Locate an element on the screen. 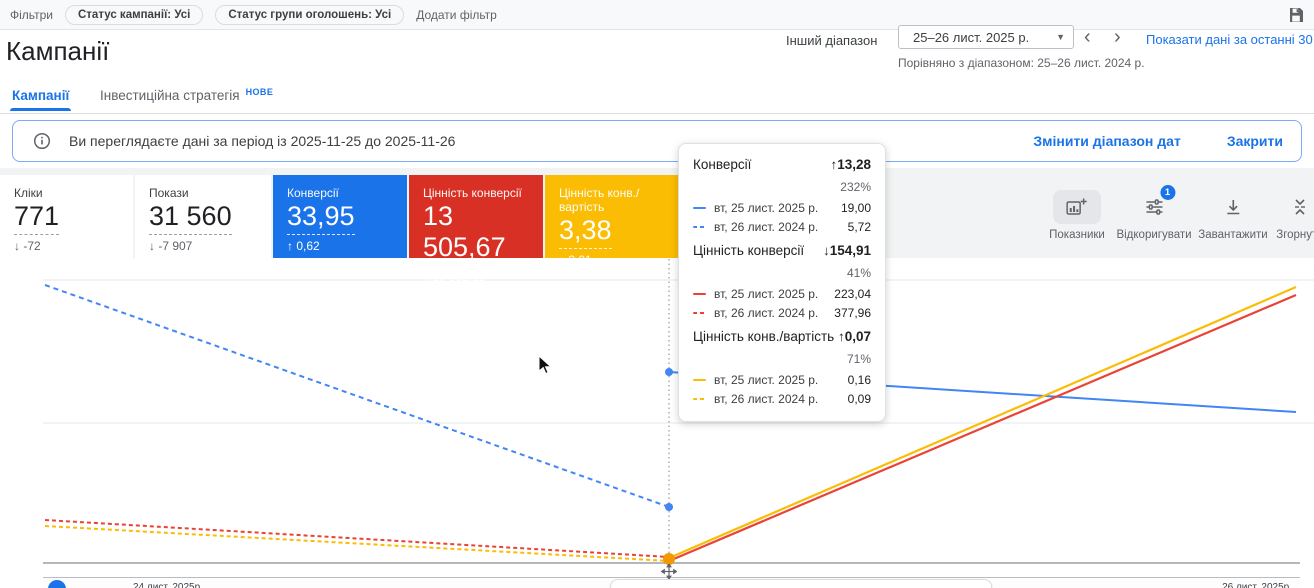  tooltip-section-percent: 71% is located at coordinates (858, 359).